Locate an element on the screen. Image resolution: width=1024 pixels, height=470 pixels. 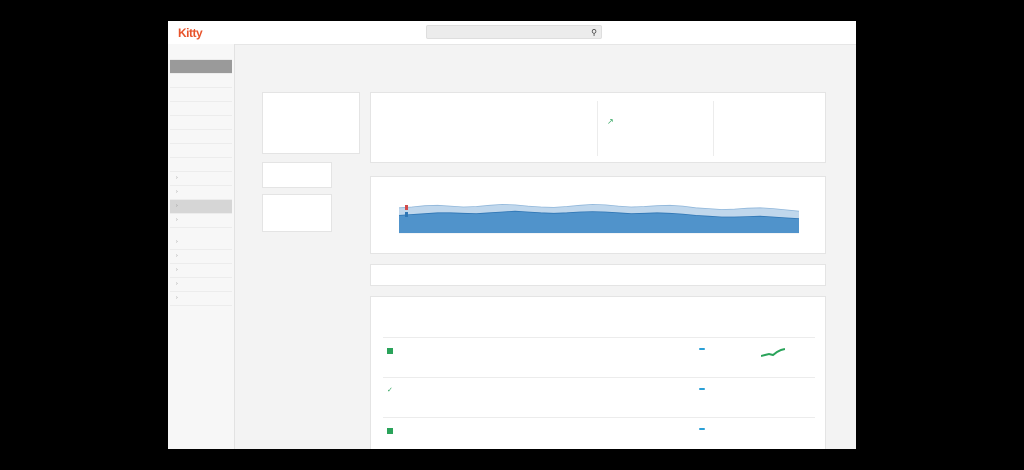
sparkline is located at coordinates (773, 352).